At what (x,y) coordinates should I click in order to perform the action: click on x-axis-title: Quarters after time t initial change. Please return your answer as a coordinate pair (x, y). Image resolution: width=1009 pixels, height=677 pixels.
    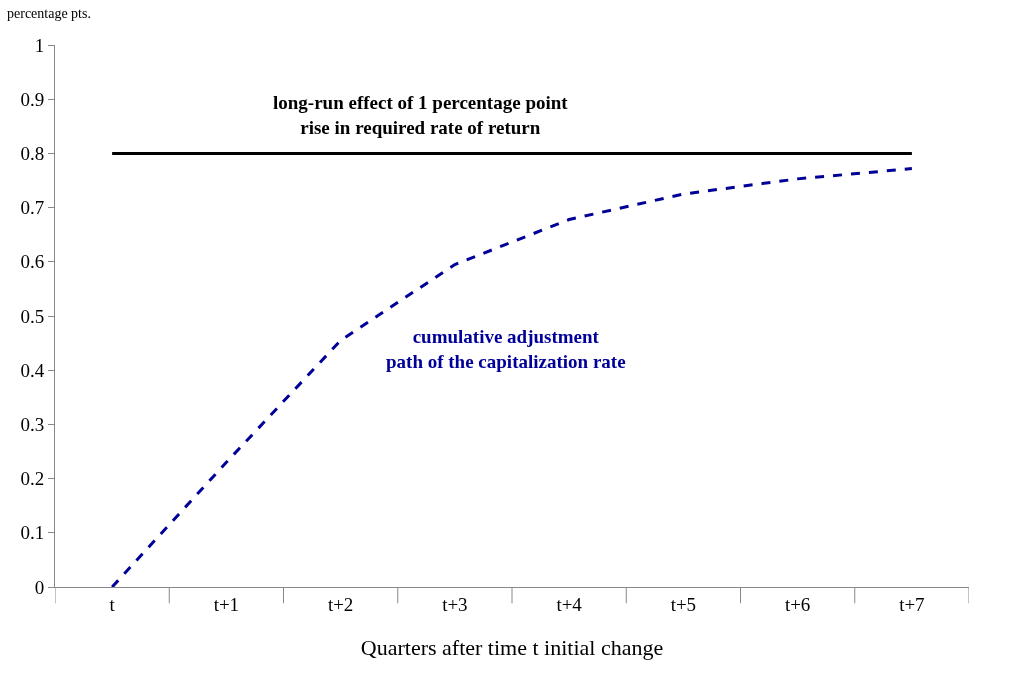
    Looking at the image, I should click on (512, 647).